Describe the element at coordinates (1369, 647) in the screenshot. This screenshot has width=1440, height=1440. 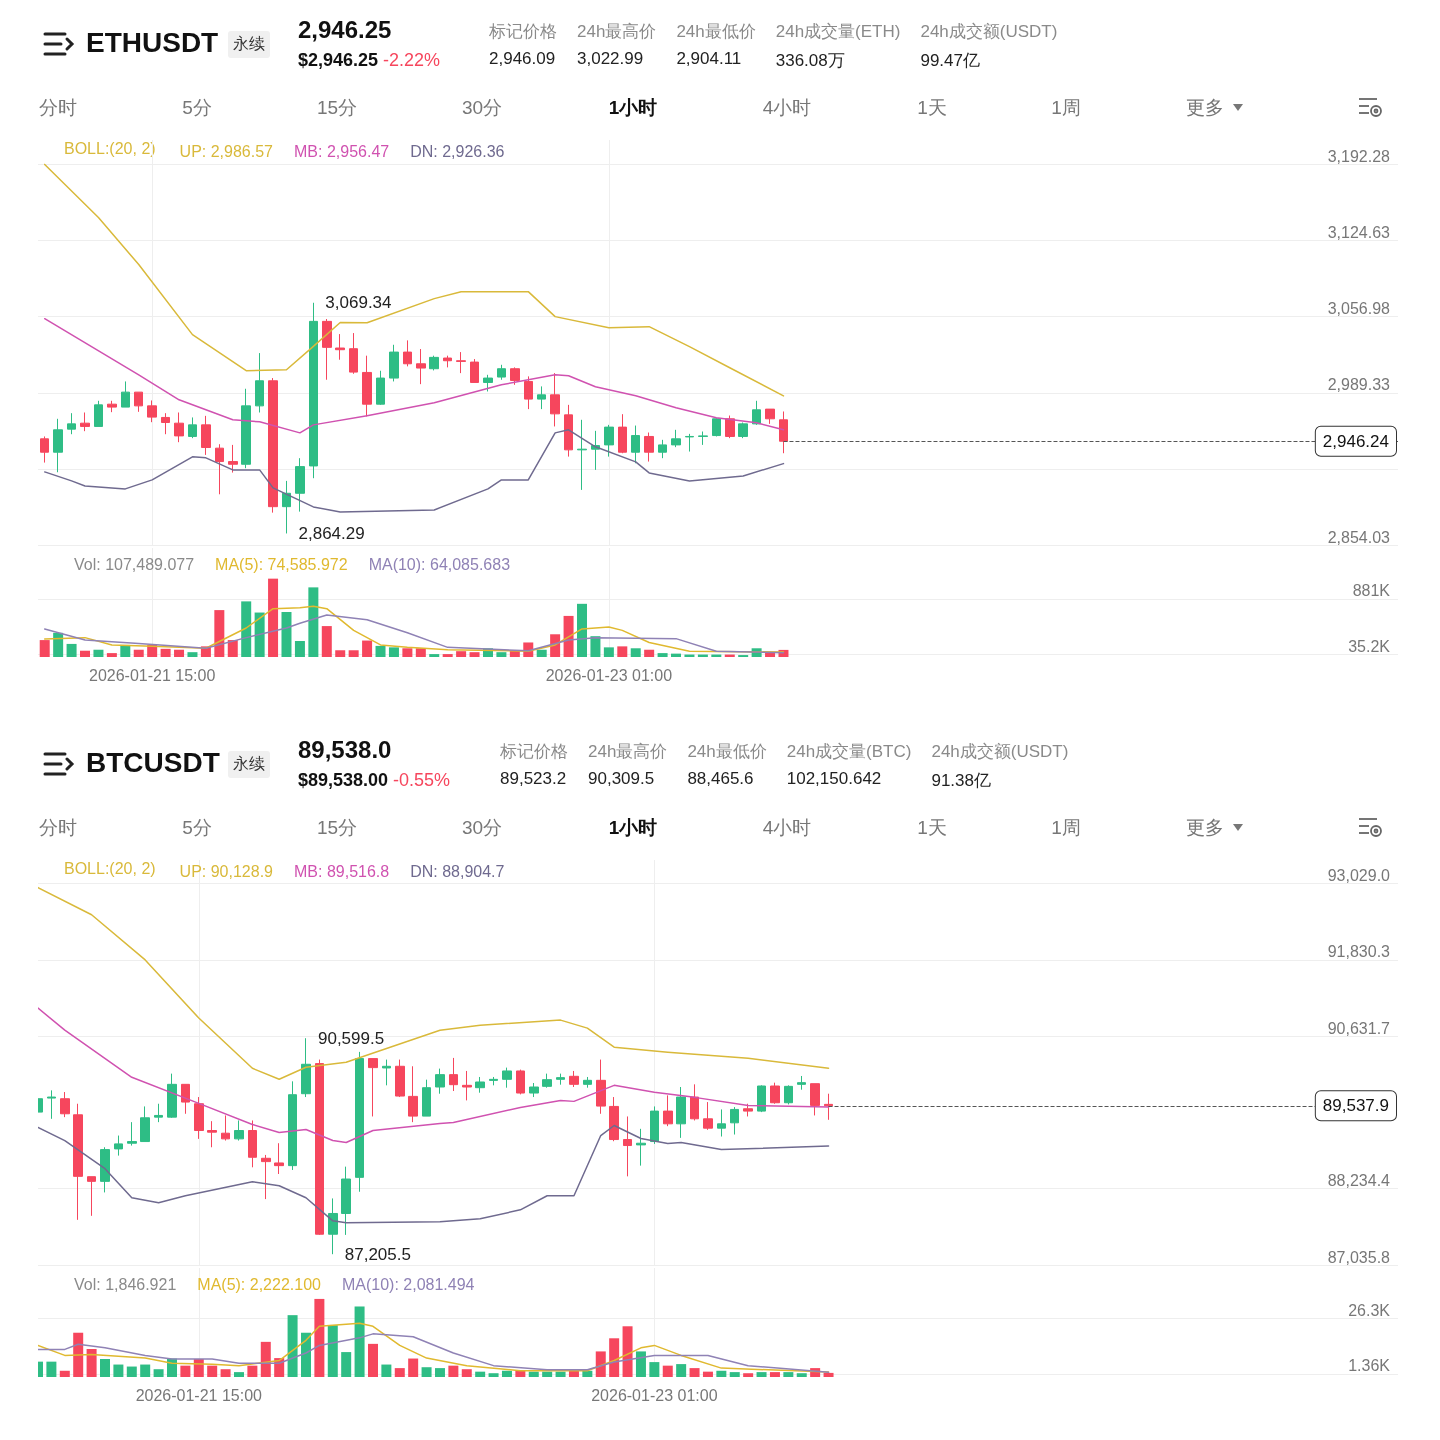
I see `y-tick-label: 35.2K` at that location.